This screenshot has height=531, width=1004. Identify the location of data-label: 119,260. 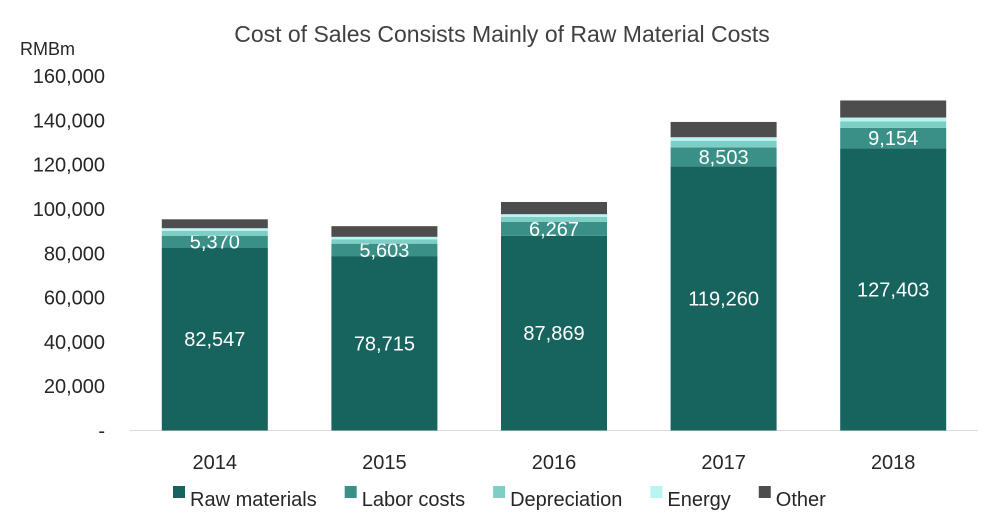
(723, 299).